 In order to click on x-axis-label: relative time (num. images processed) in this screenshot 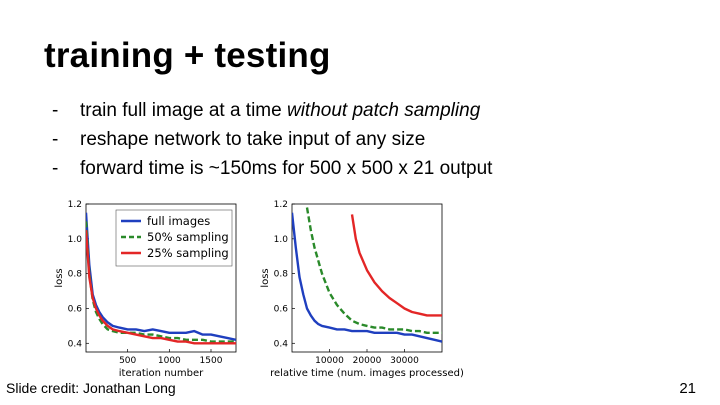, I will do `click(367, 373)`.